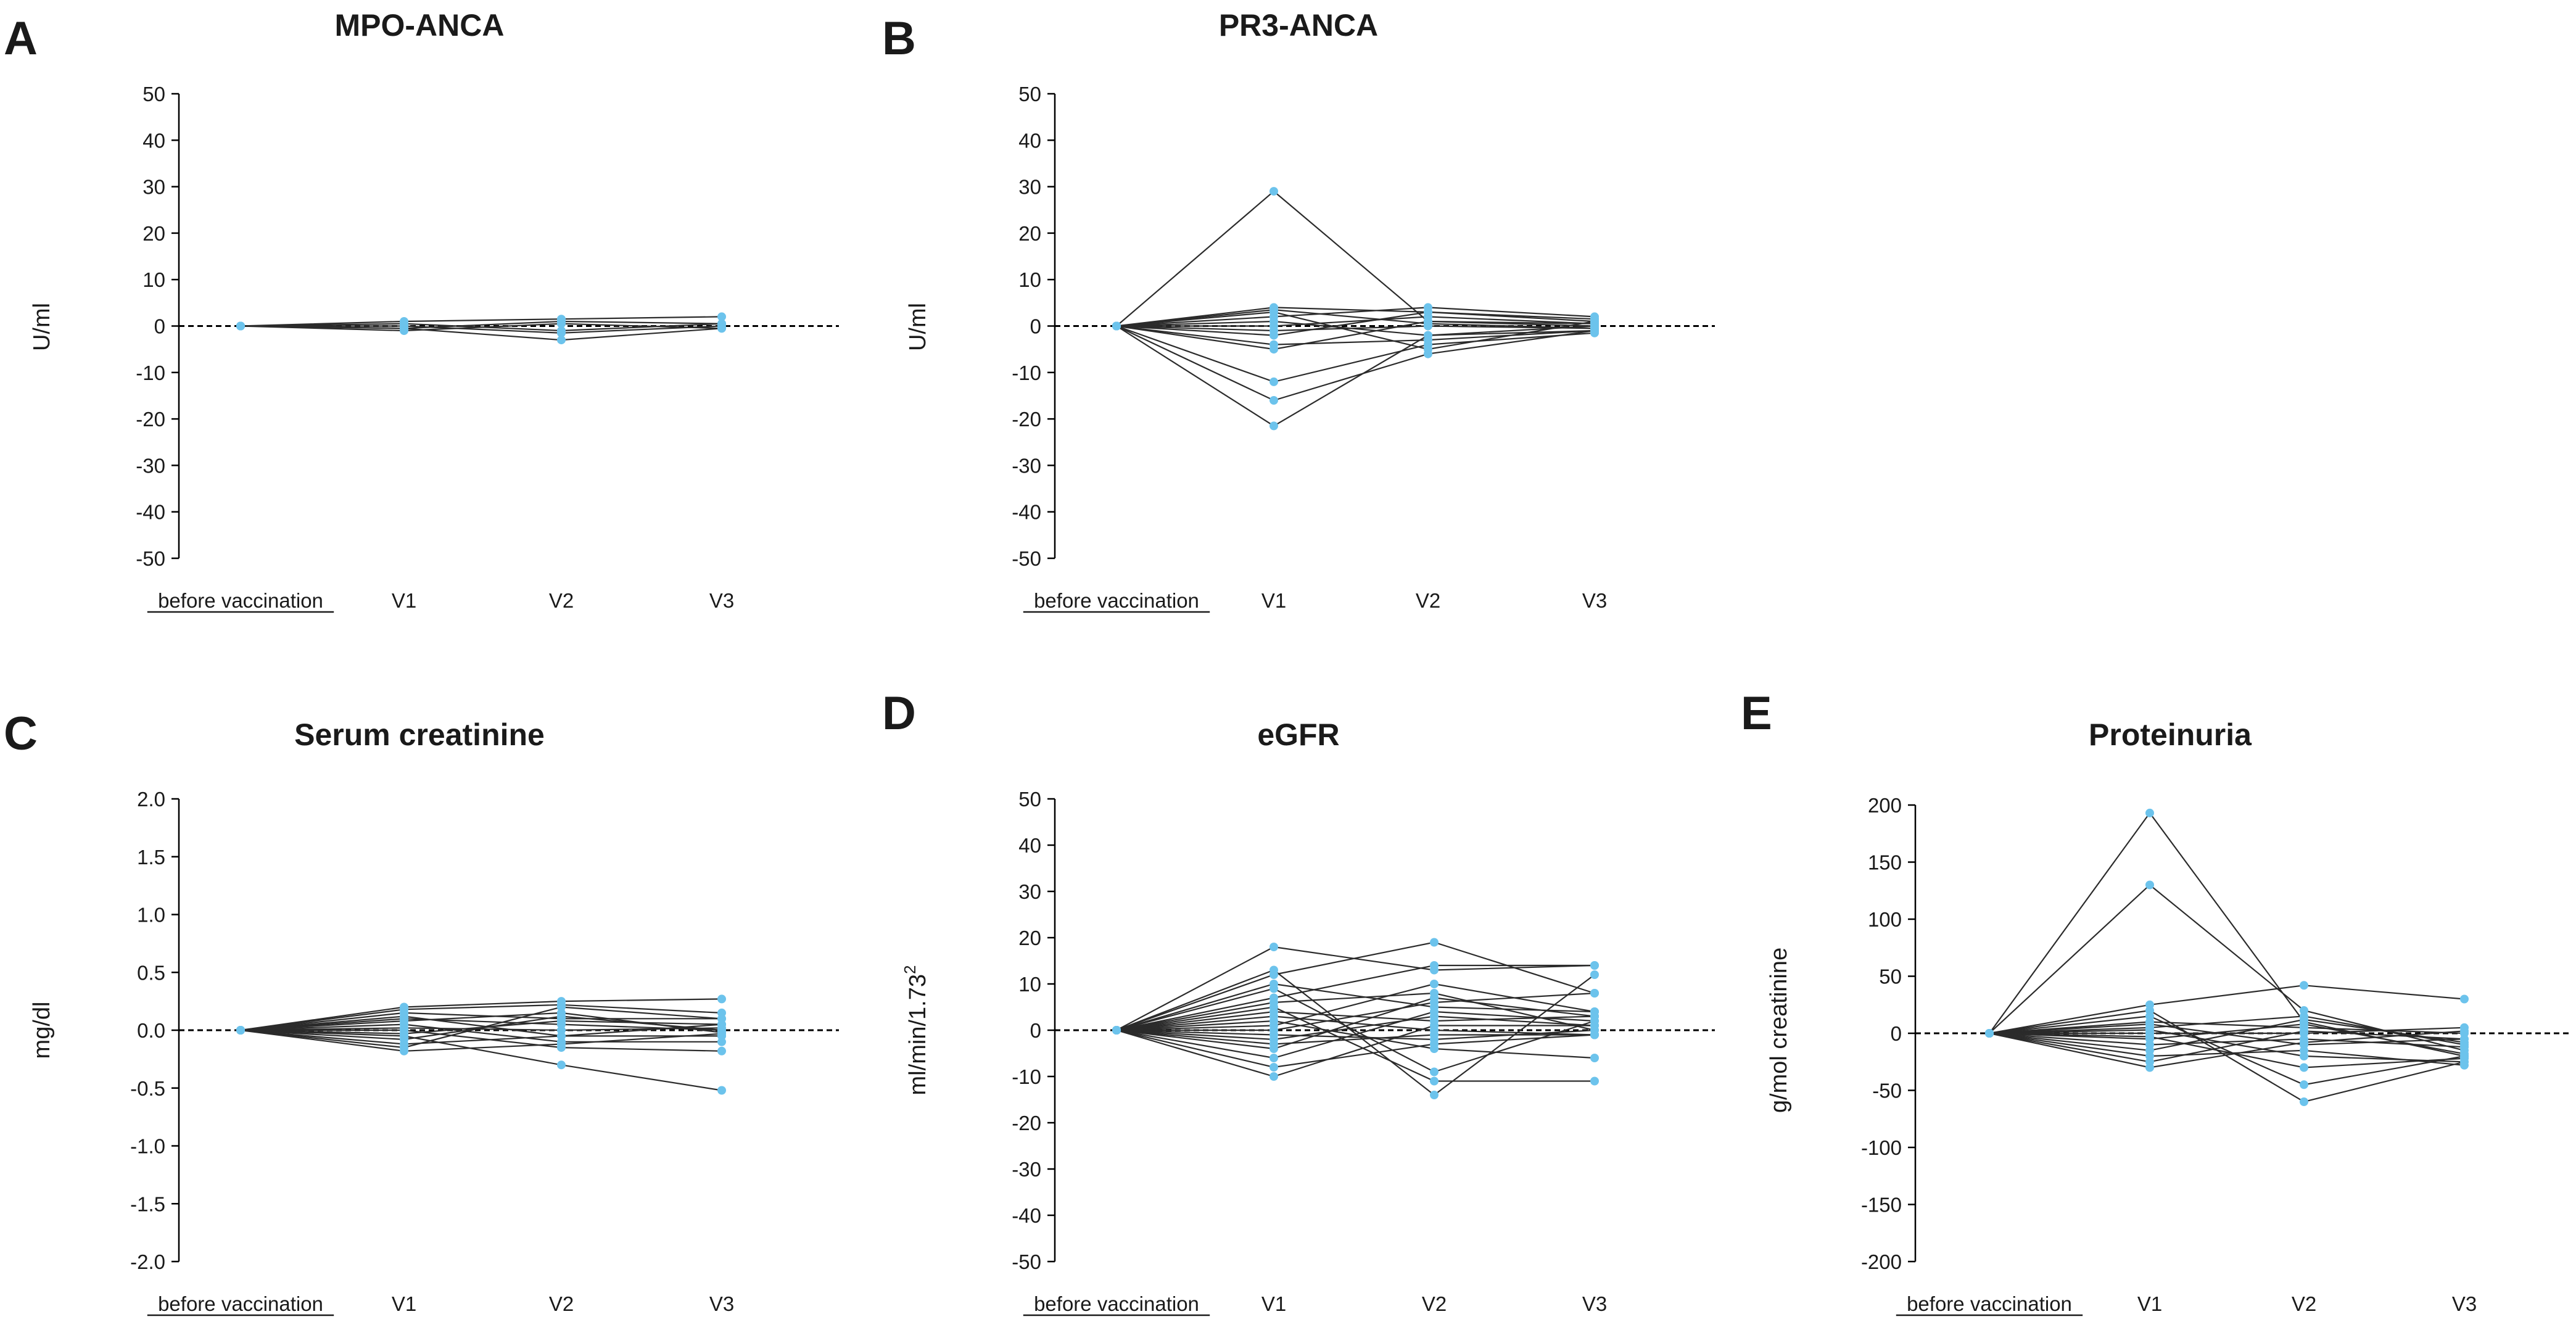  I want to click on y-tick-label-A: -10, so click(150, 372).